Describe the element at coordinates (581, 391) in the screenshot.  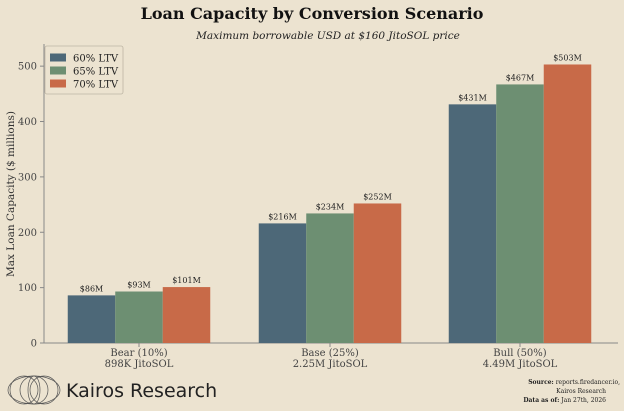
I see `source-line-2: Kairos Research` at that location.